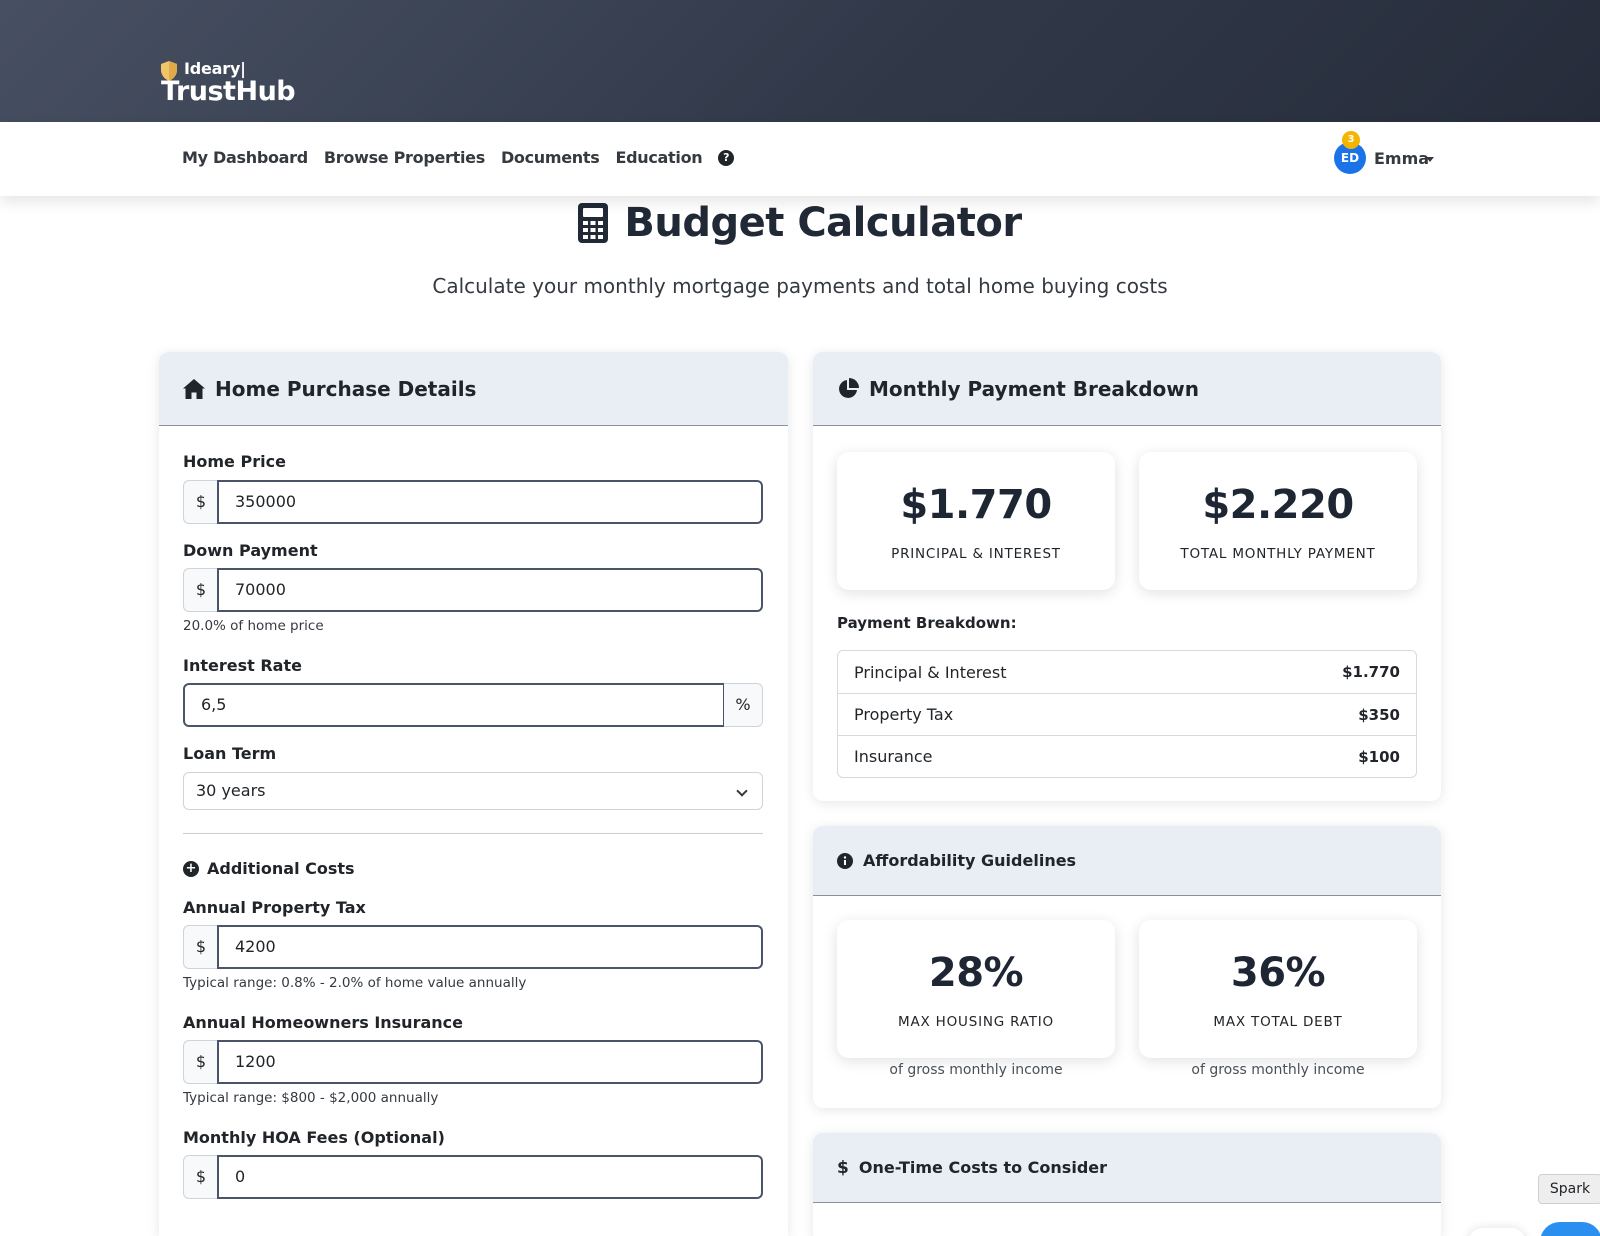 This screenshot has width=1600, height=1236. What do you see at coordinates (1497, 1232) in the screenshot?
I see `chat-bubble` at bounding box center [1497, 1232].